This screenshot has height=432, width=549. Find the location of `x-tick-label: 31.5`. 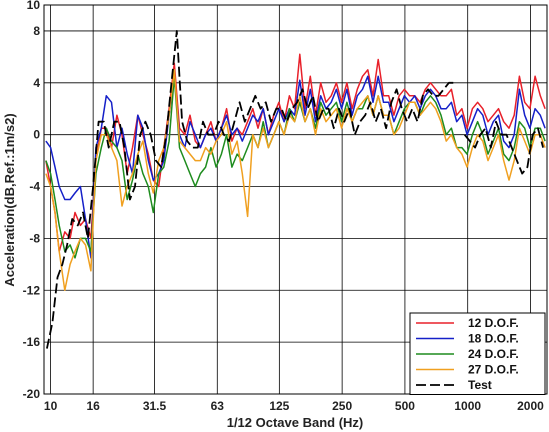

x-tick-label: 31.5 is located at coordinates (155, 406).